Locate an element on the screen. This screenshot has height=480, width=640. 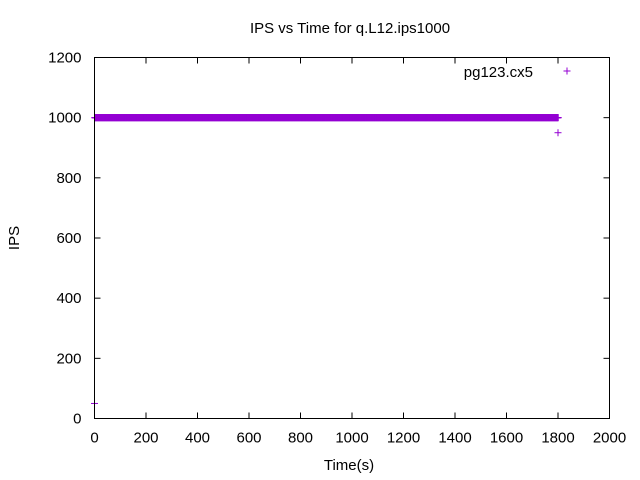
x-tick-label: 1400 is located at coordinates (454, 438).